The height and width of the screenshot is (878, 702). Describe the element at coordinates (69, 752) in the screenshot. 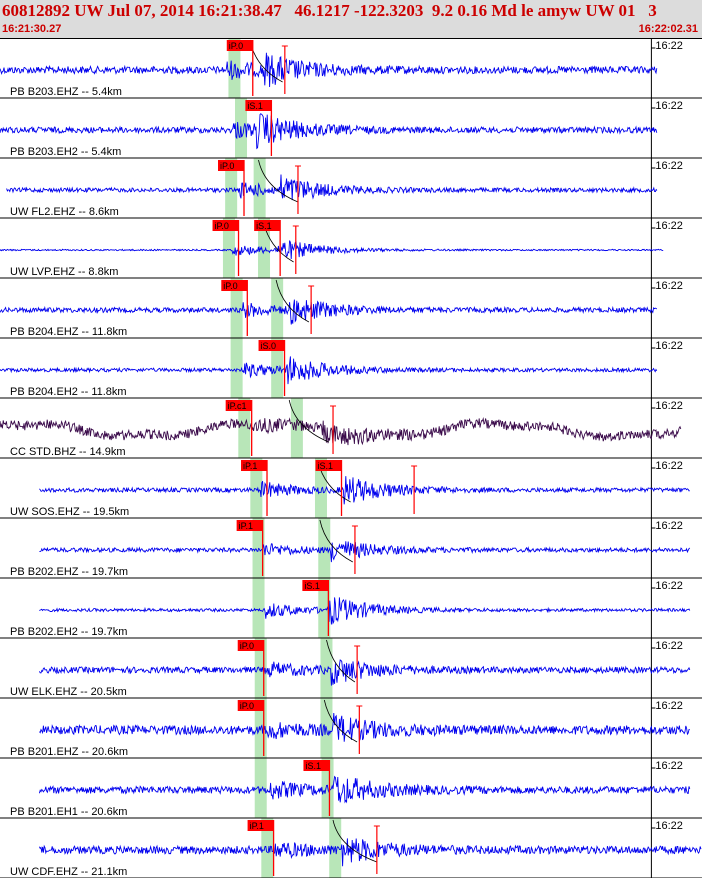

I see `station-label: PB B201.EHZ -- 20.6km` at that location.